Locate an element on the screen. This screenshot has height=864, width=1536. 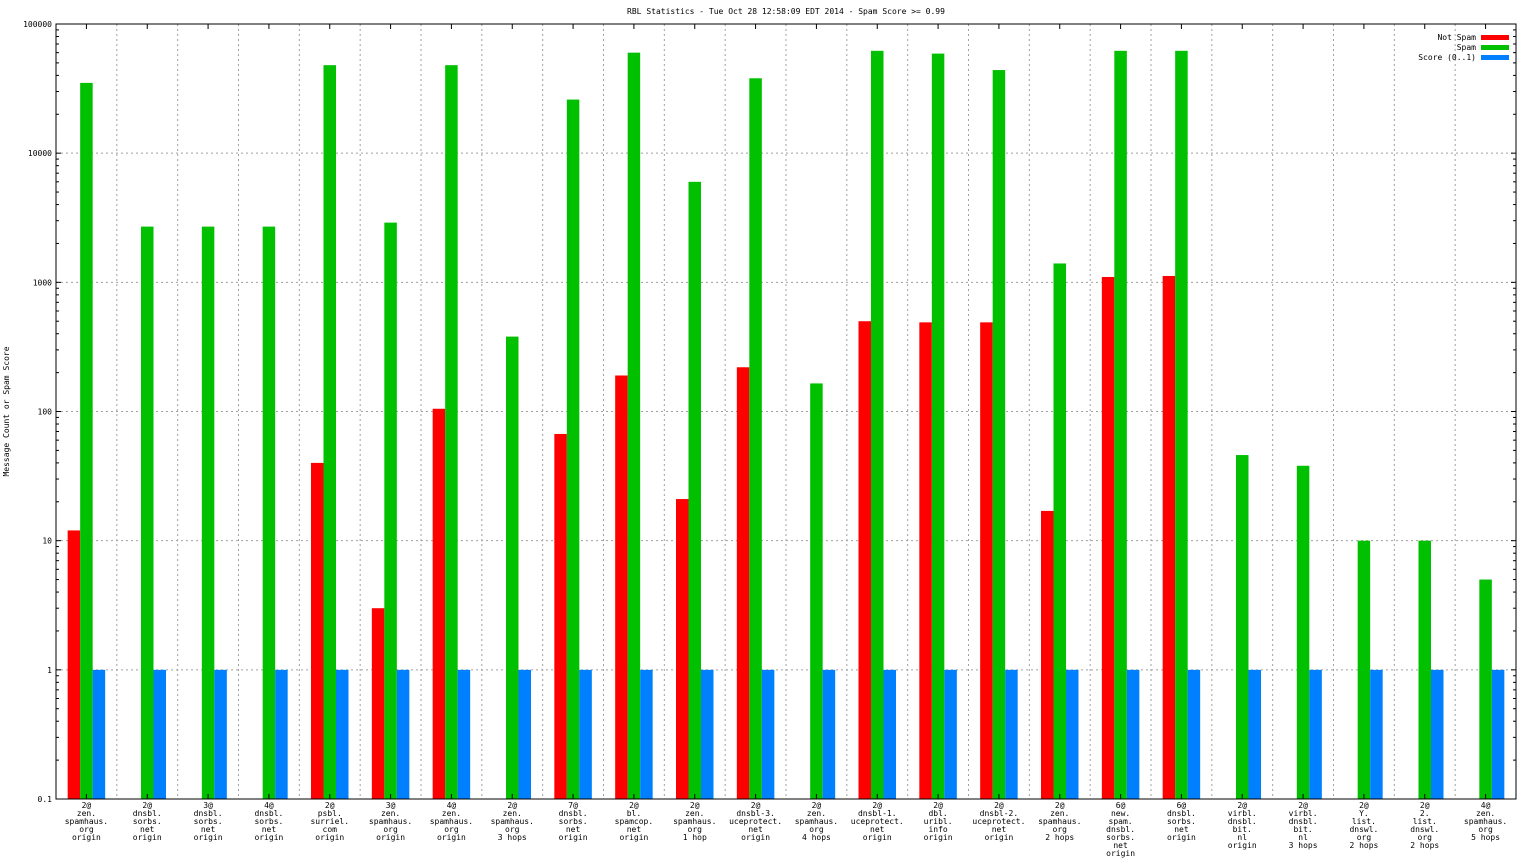
legend-label: Score (0..1) is located at coordinates (1447, 57).